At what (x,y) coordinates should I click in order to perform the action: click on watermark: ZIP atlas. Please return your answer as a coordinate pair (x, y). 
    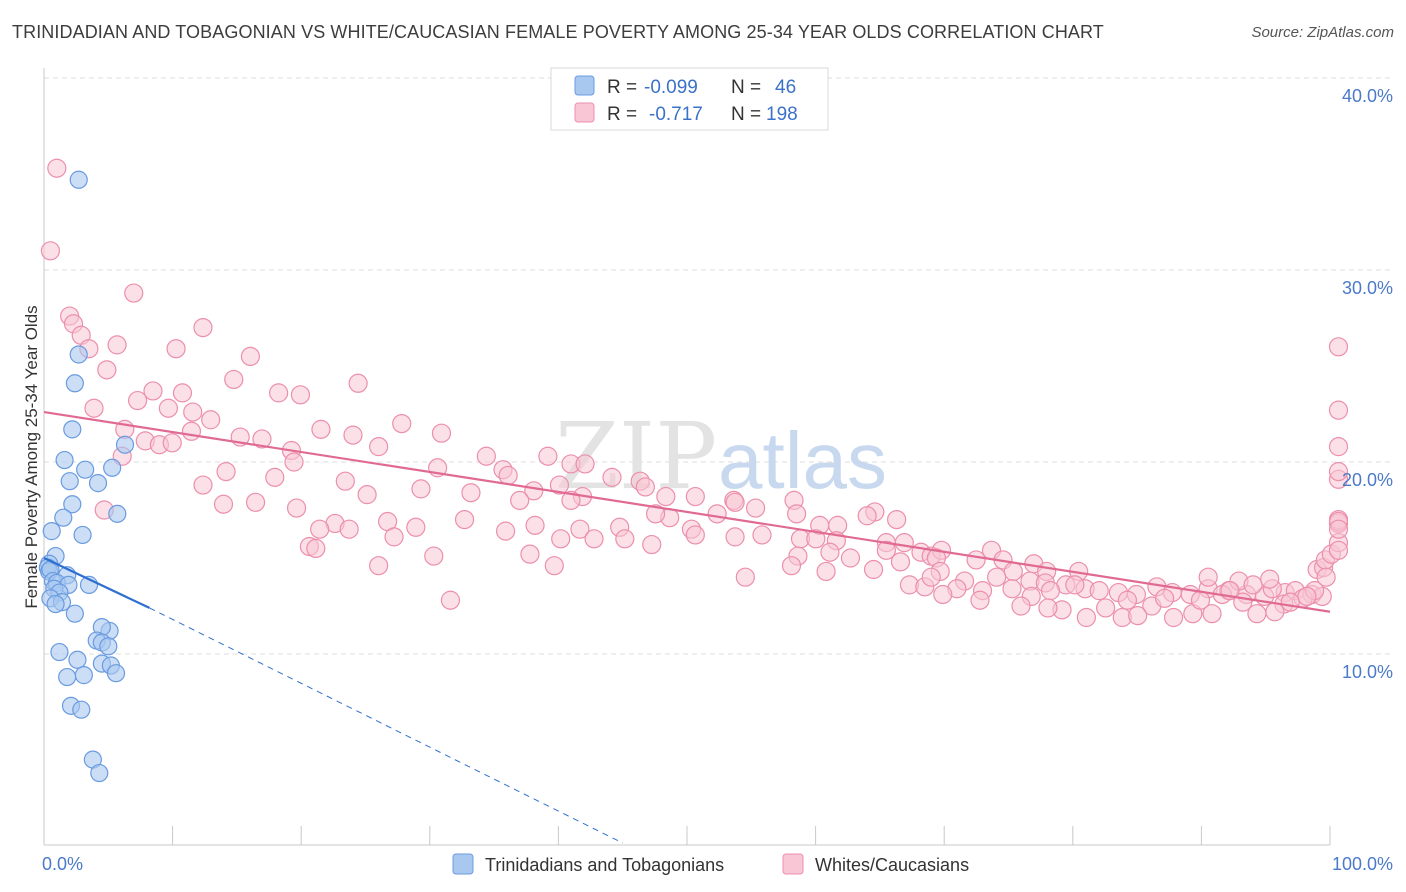
    Looking at the image, I should click on (721, 456).